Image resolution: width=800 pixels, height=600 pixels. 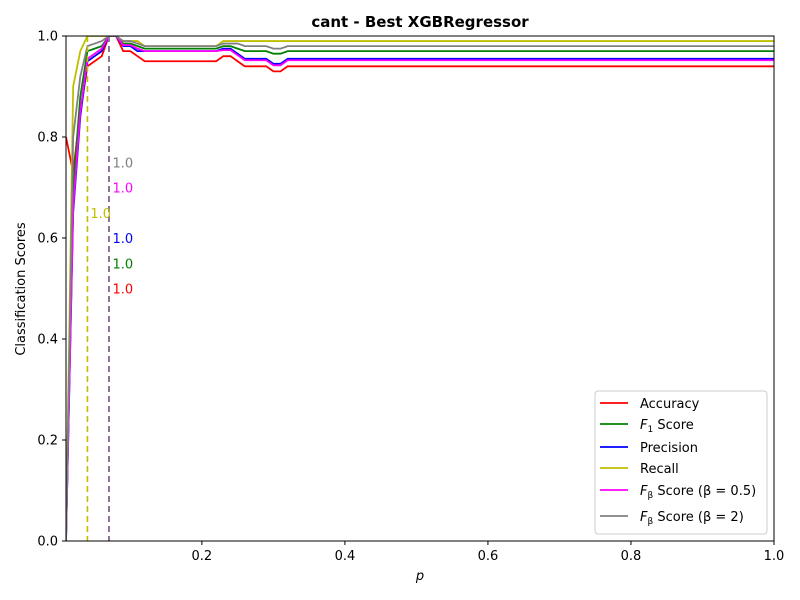 What do you see at coordinates (122, 163) in the screenshot?
I see `annotation-label-0: 1.0` at bounding box center [122, 163].